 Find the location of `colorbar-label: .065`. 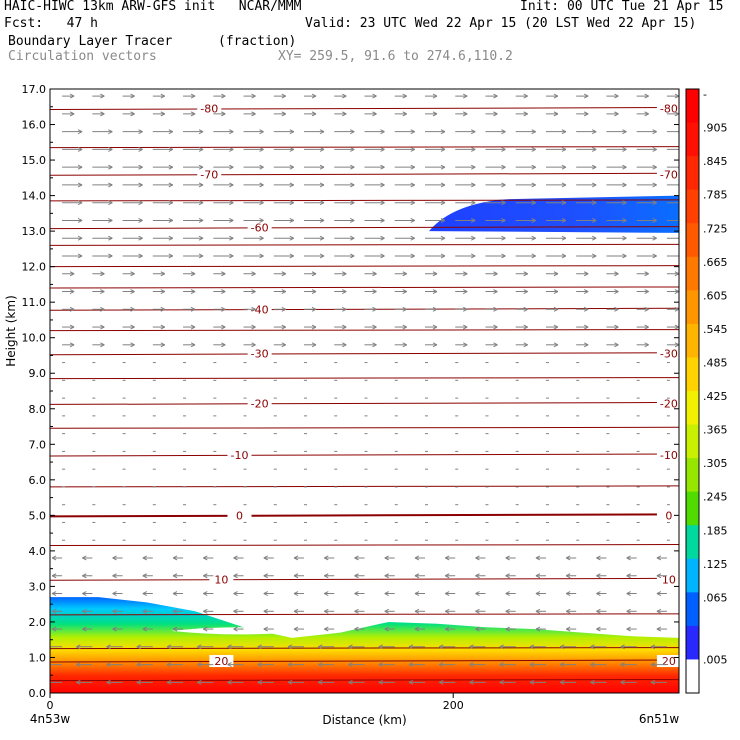

colorbar-label: .065 is located at coordinates (715, 597).